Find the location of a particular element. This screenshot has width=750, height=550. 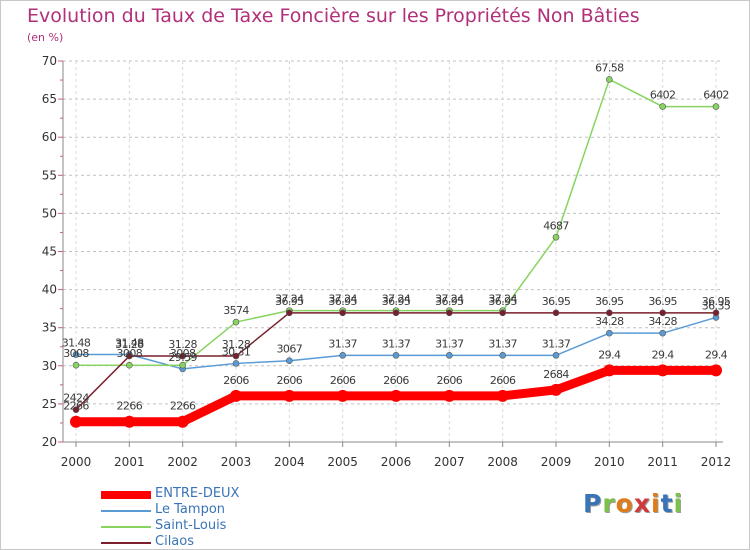

x-tick-label: 2010 is located at coordinates (609, 462).